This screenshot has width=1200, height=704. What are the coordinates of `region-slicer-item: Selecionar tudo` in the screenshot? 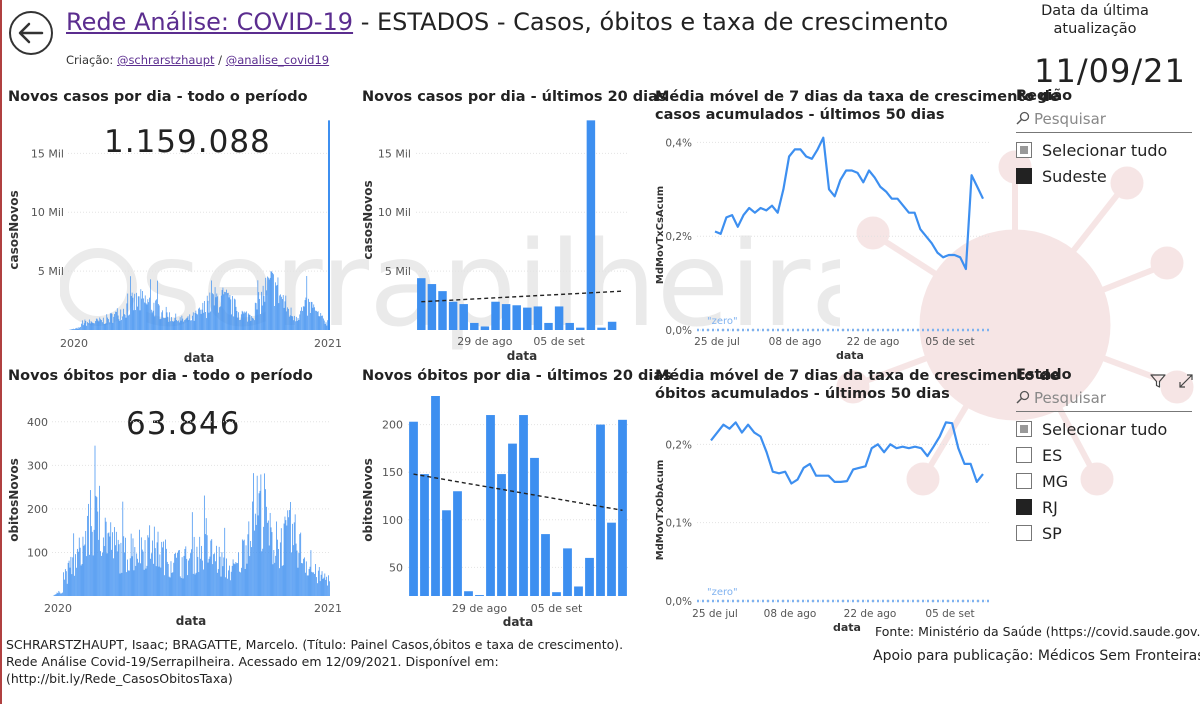 It's located at (1106, 150).